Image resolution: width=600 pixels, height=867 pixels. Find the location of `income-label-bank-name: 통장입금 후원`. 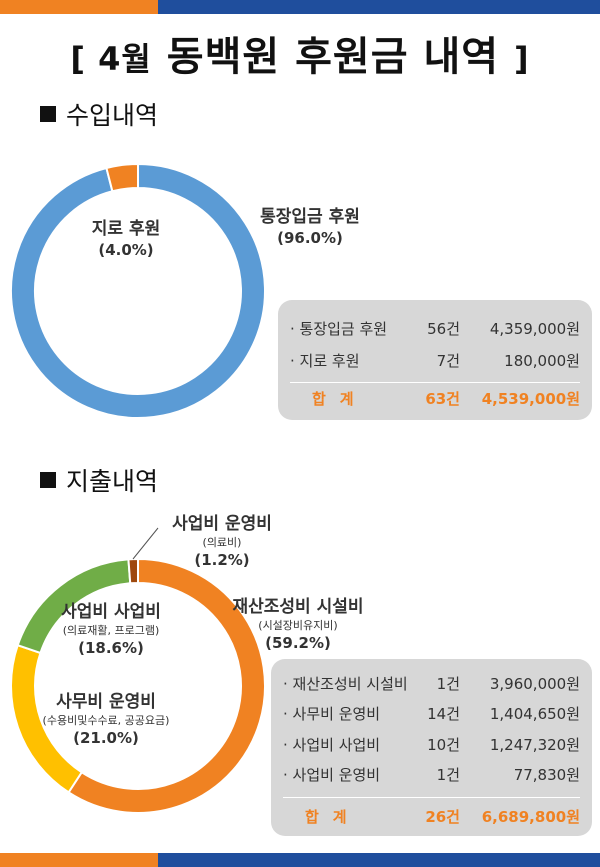

income-label-bank-name: 통장입금 후원 is located at coordinates (310, 217).